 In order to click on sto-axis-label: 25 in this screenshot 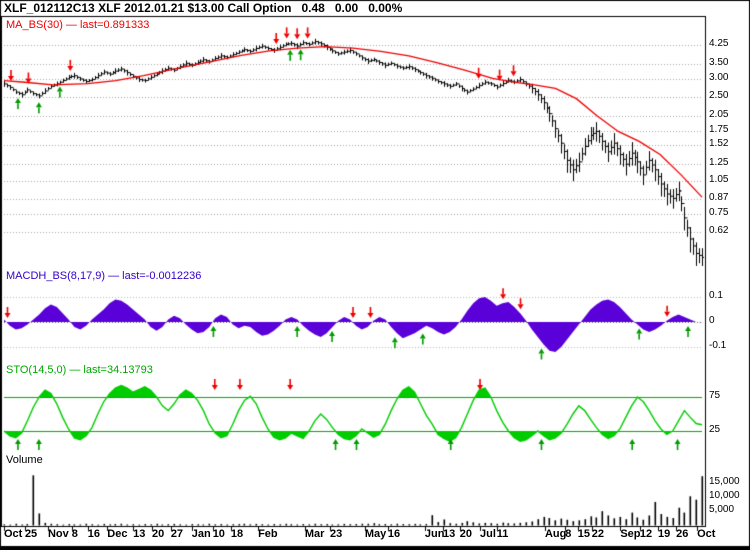, I will do `click(715, 429)`.